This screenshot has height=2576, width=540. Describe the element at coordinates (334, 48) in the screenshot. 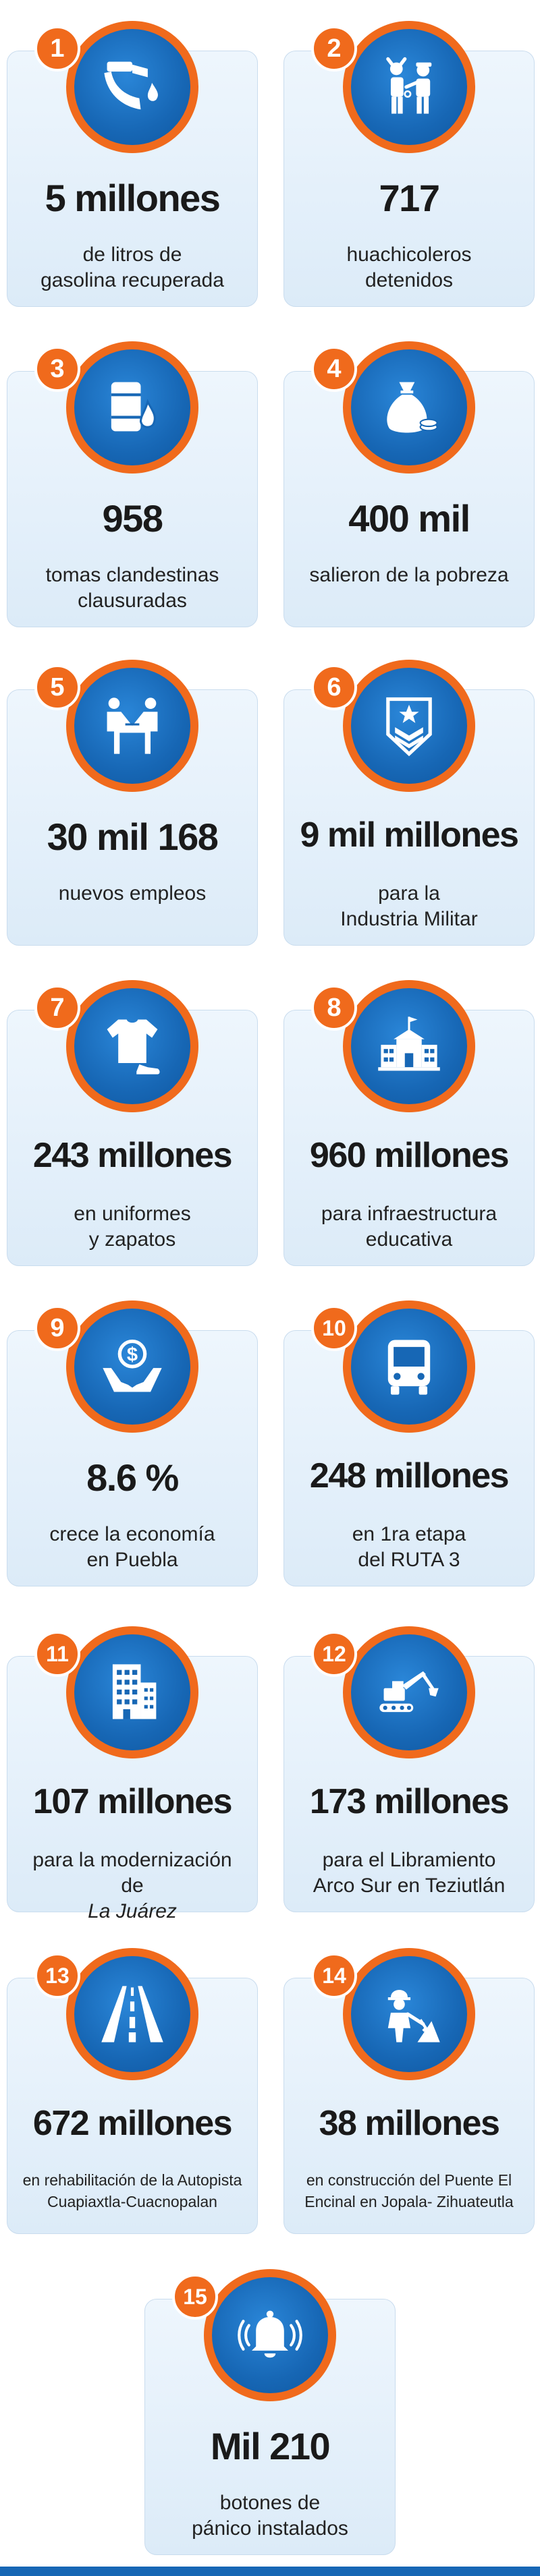

I see `number-badge: 2` at that location.